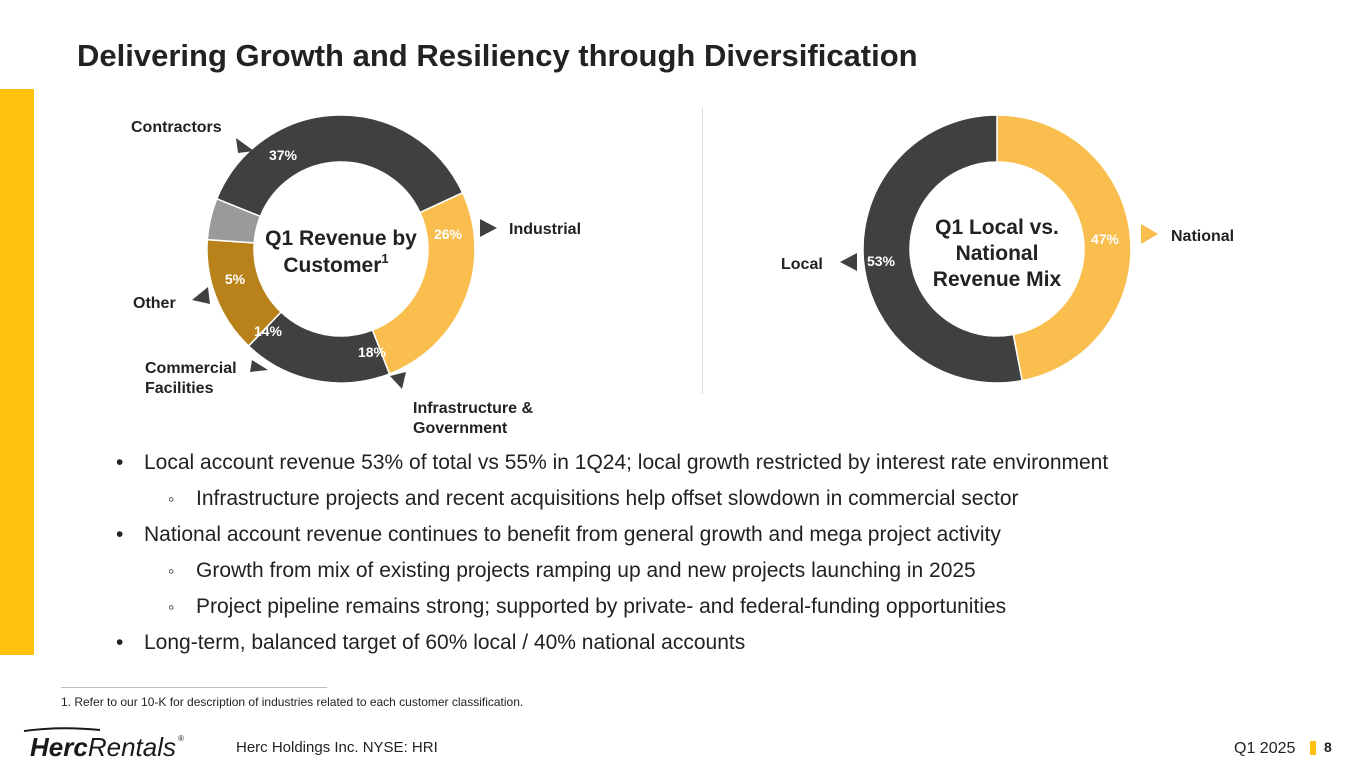  Describe the element at coordinates (942, 249) in the screenshot. I see `slice-local` at that location.